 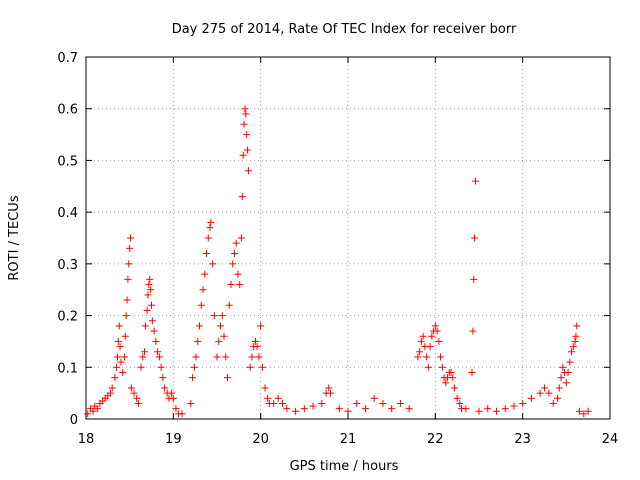 What do you see at coordinates (67, 58) in the screenshot?
I see `y-tick-label: 0.7` at bounding box center [67, 58].